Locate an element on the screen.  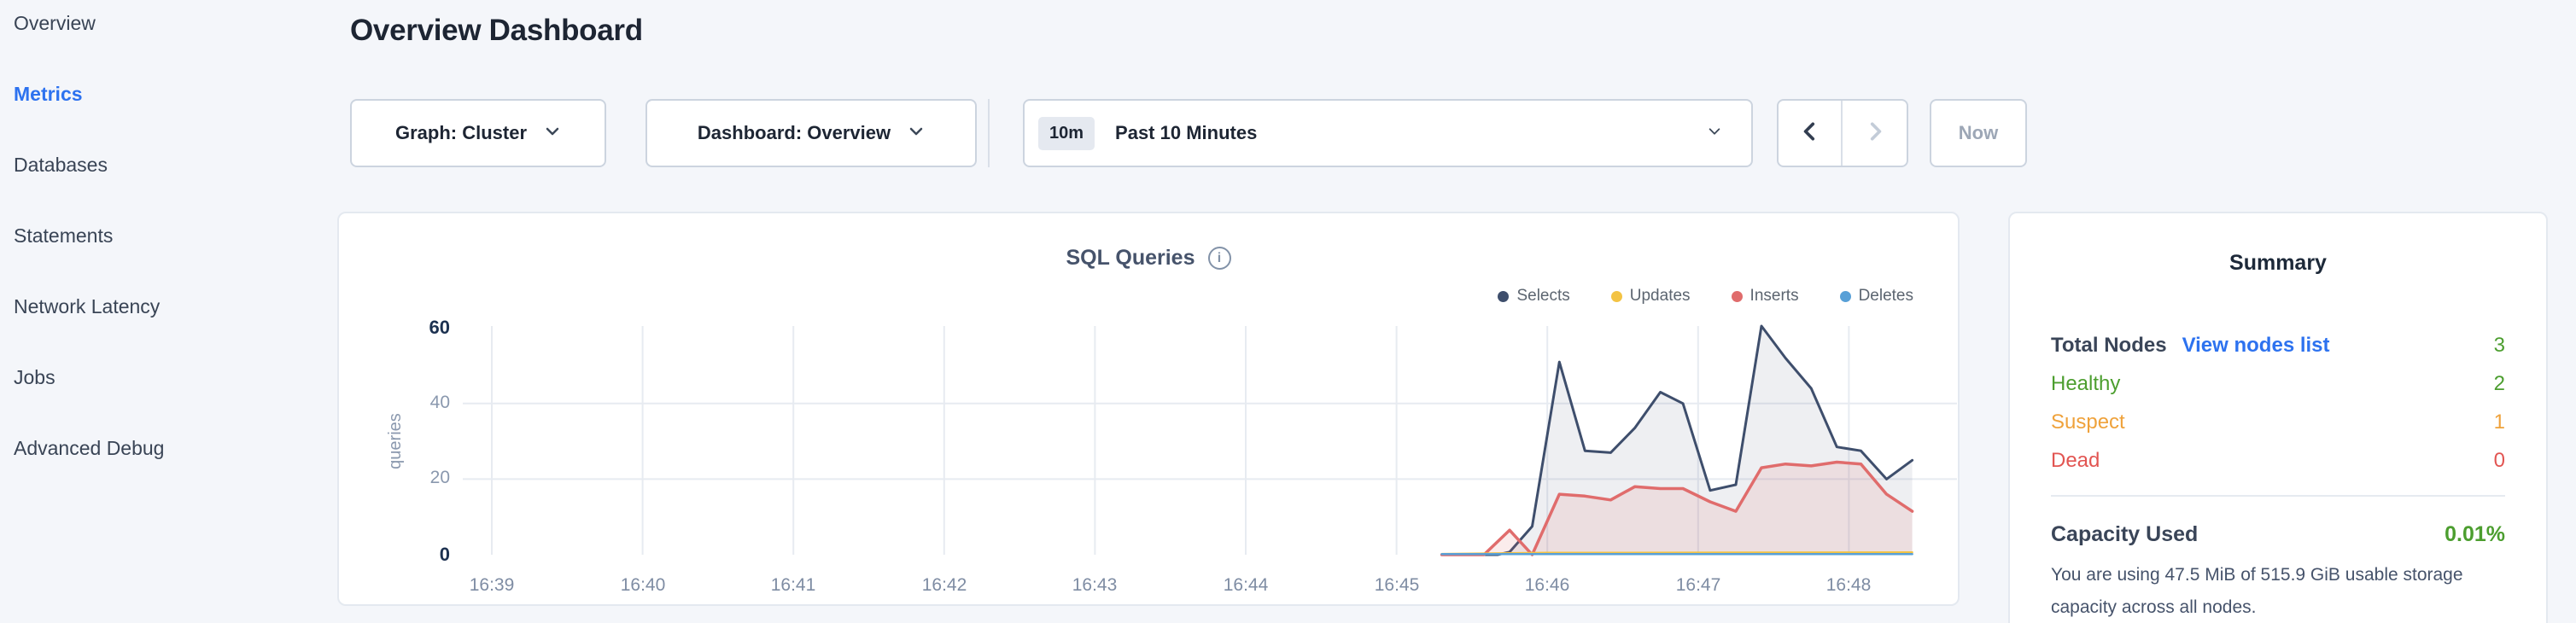
total-nodes-row: Total Nodes View nodes list 3 is located at coordinates (2278, 346).